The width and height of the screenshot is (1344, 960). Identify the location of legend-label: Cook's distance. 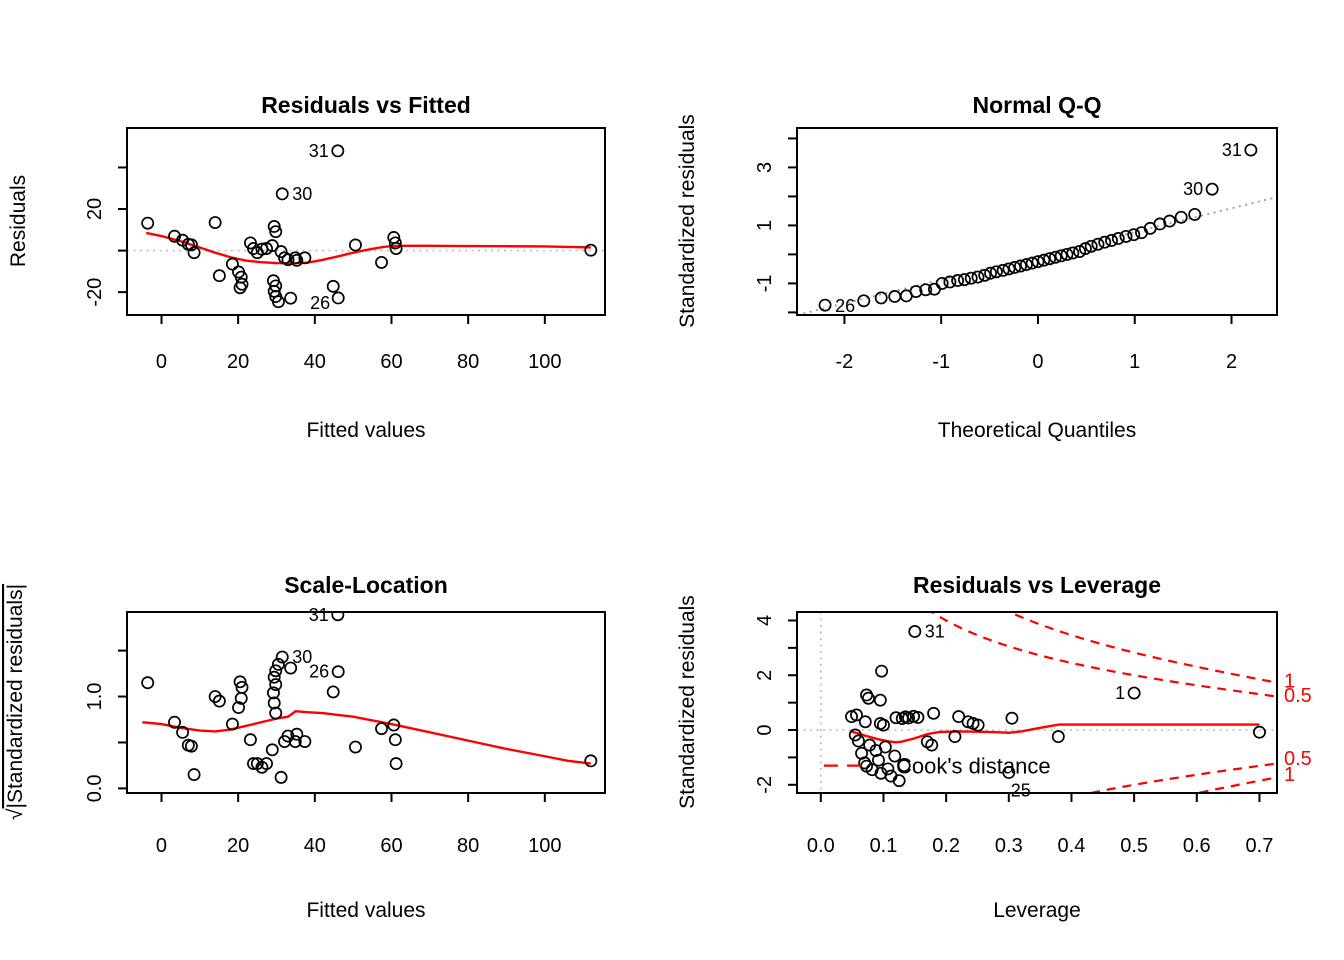
(973, 766).